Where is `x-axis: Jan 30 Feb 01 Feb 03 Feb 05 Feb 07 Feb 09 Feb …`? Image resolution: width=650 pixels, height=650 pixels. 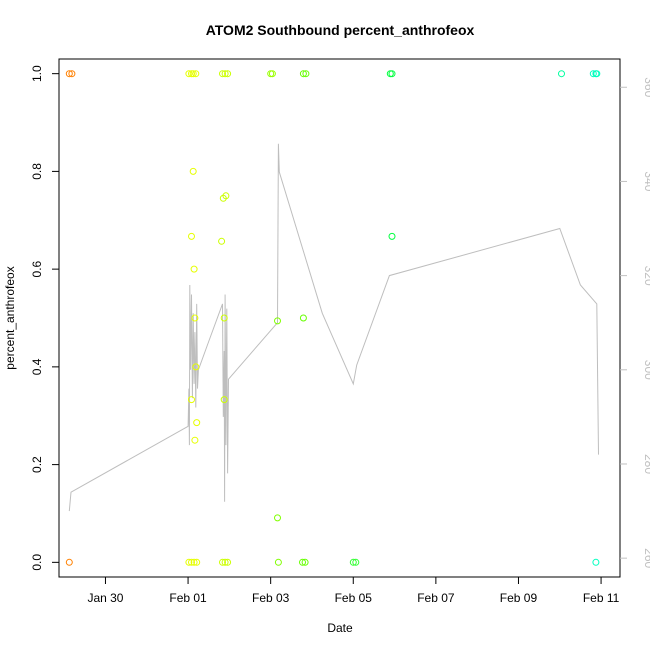 x-axis: Jan 30 Feb 01 Feb 03 Feb 05 Feb 07 Feb 09 Feb … is located at coordinates (353, 591).